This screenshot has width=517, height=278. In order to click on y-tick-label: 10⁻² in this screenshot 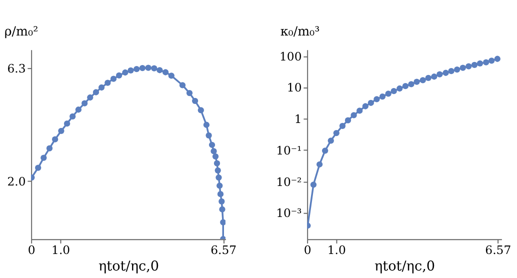, I will do `click(289, 181)`.